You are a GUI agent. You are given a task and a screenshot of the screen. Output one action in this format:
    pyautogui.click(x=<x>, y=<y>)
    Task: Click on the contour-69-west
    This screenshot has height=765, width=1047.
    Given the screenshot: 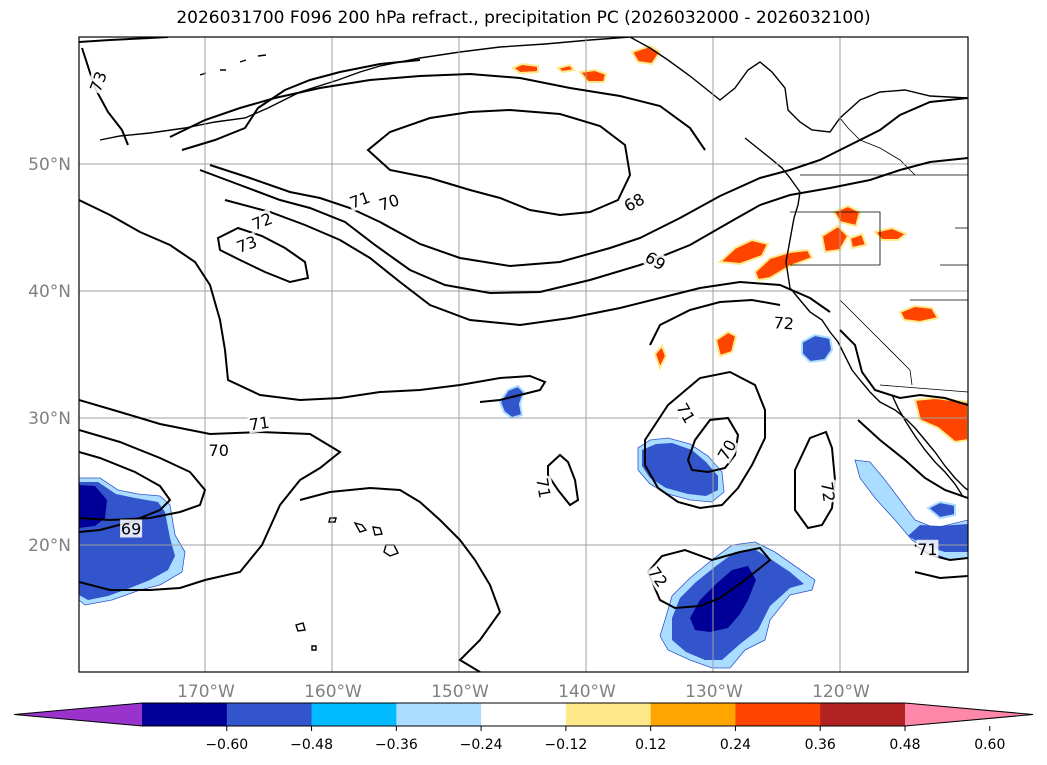 What is the action you would take?
    pyautogui.click(x=125, y=492)
    